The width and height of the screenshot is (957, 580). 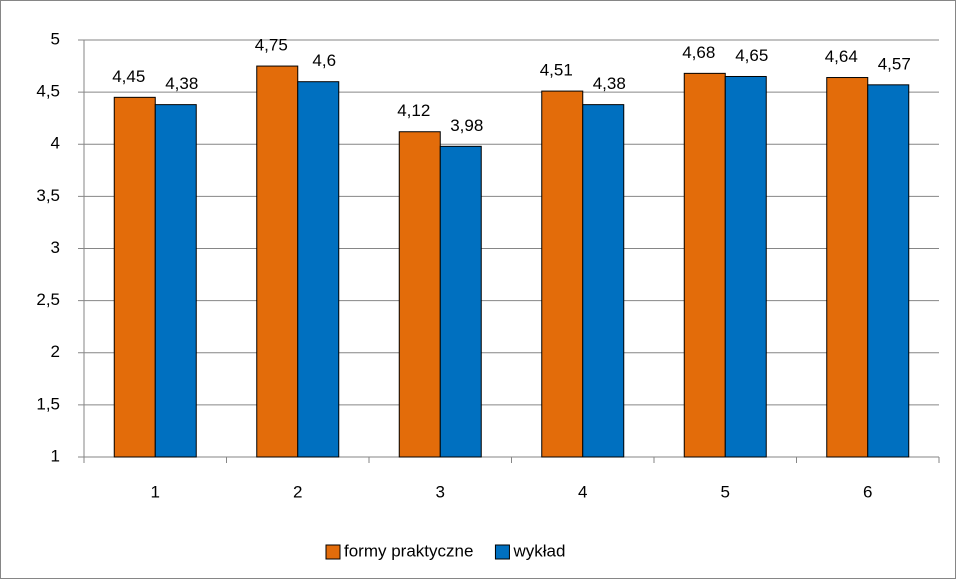 I want to click on x-tick-label: 6, so click(x=867, y=491).